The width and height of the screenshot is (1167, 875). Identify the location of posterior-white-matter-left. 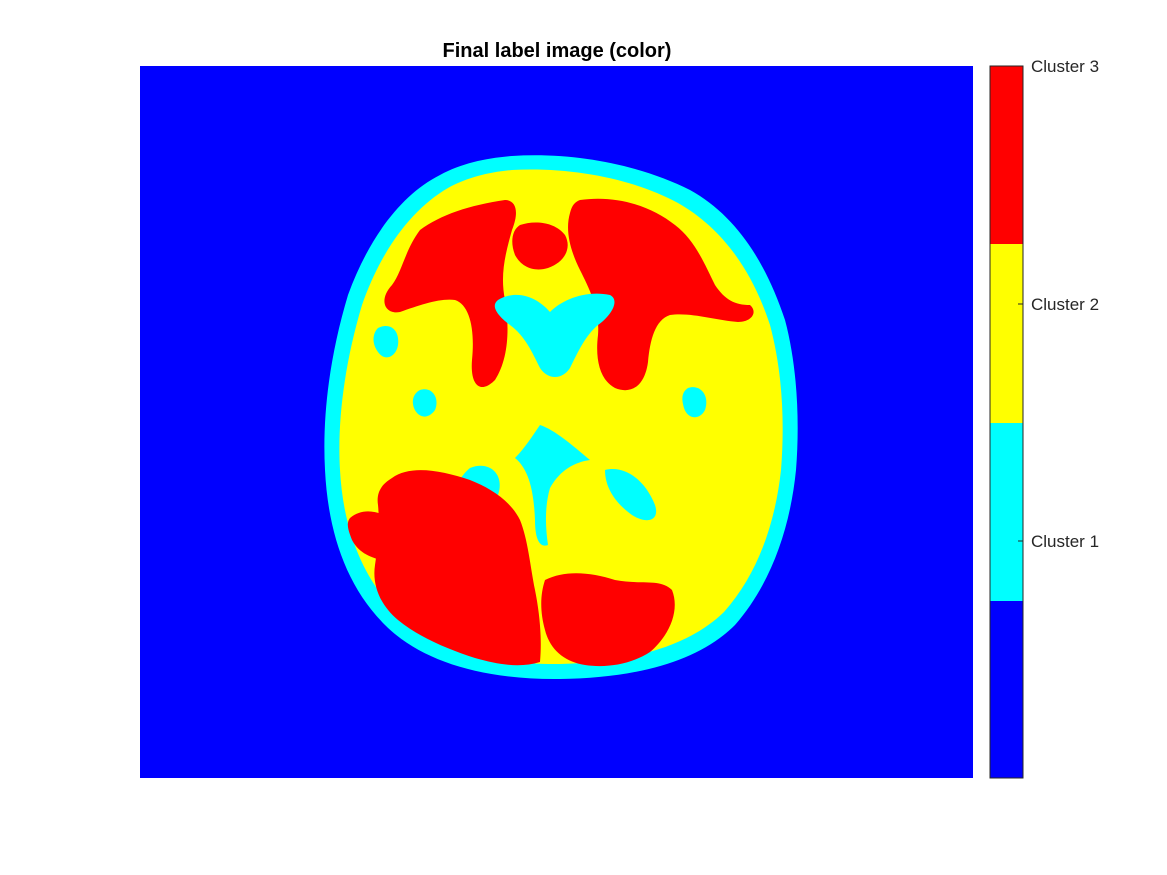
(457, 568).